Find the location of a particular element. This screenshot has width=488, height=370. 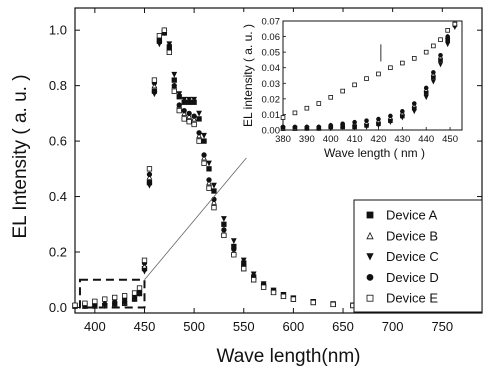

legend-box is located at coordinates (418, 256).